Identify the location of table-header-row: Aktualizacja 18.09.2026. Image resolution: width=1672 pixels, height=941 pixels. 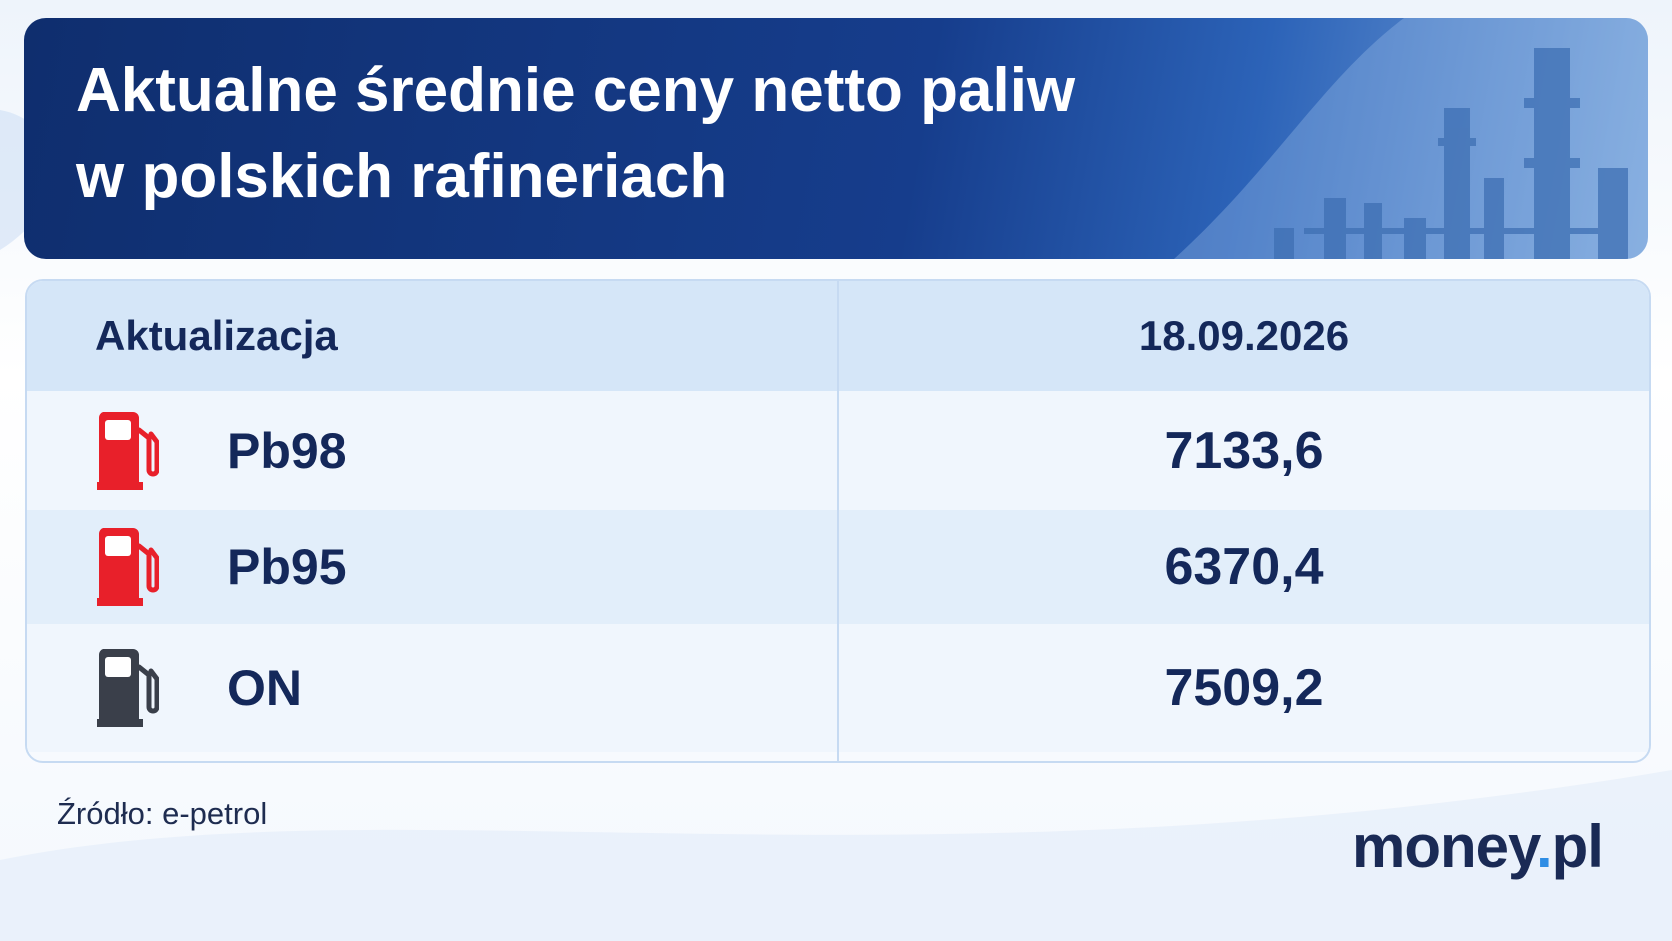
(838, 336).